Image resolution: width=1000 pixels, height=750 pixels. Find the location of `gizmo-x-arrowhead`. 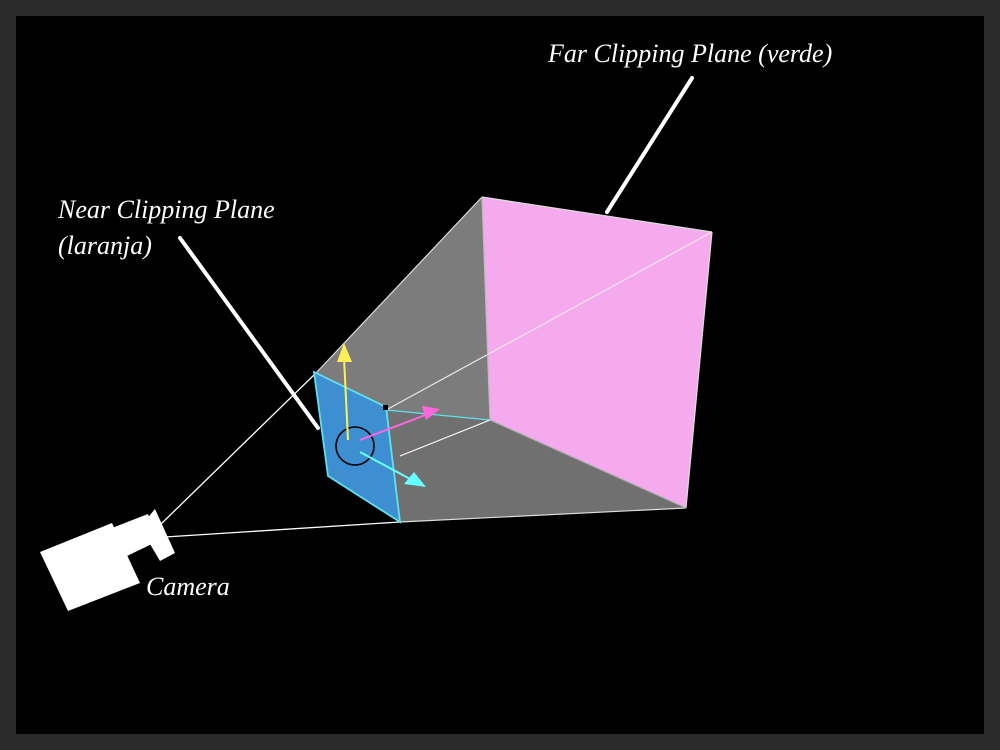

gizmo-x-arrowhead is located at coordinates (431, 413).